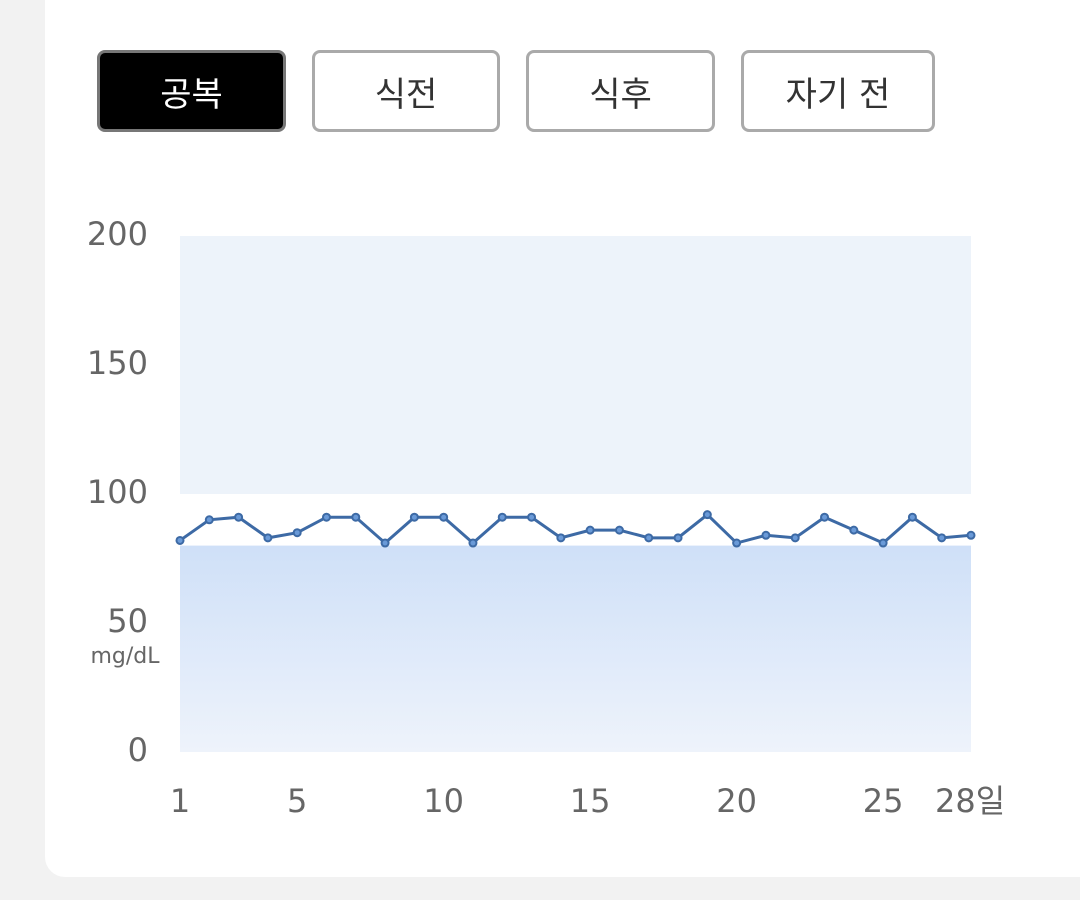  Describe the element at coordinates (575, 529) in the screenshot. I see `line` at that location.